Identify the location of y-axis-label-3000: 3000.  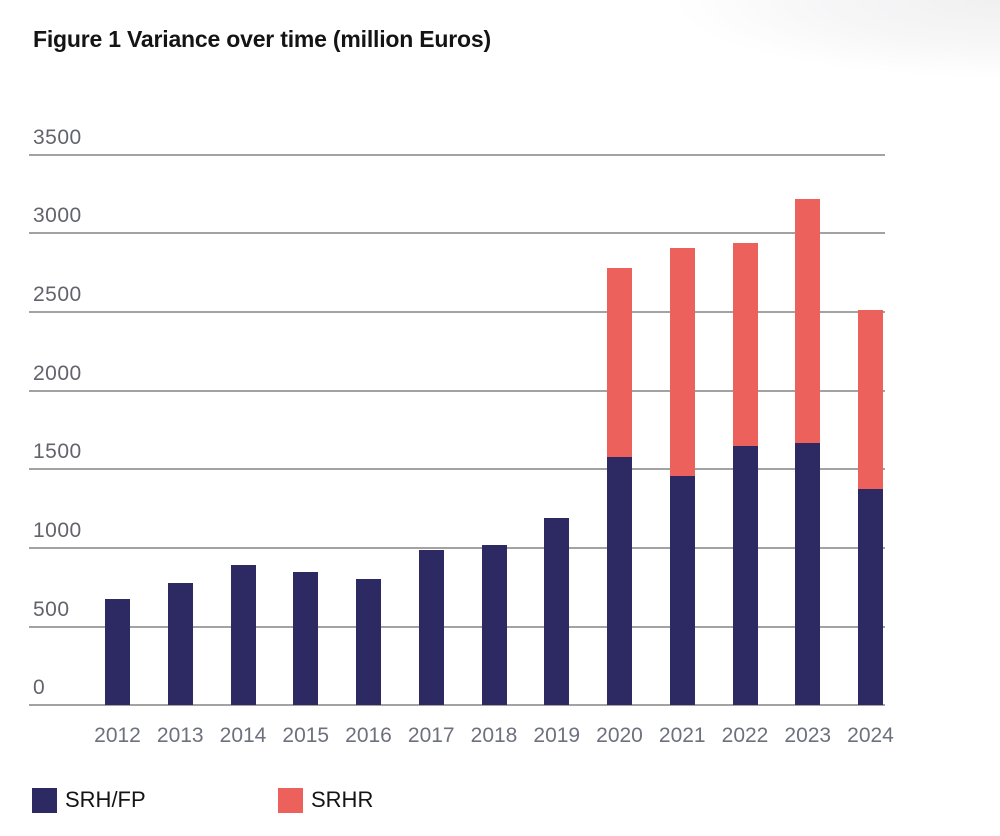
(57, 216).